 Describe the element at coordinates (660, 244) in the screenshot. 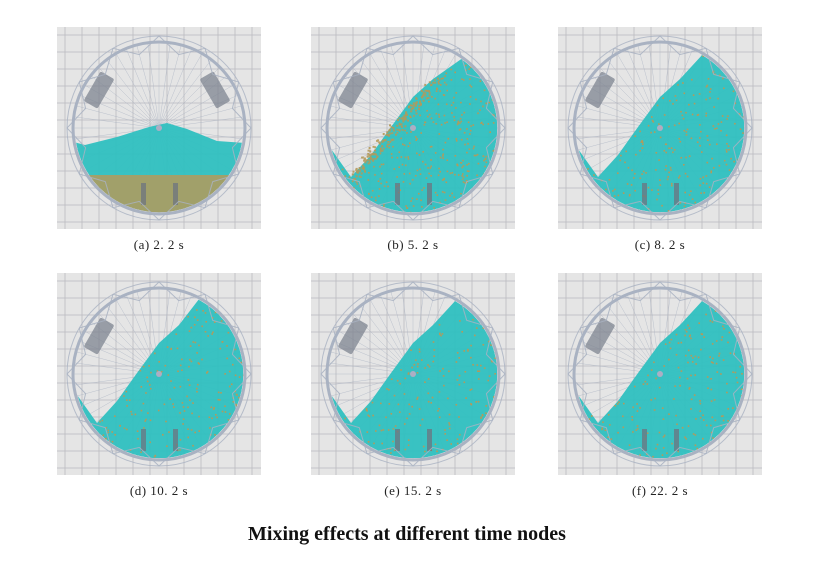

I see `panel-caption-c: (c) 8. 2 s` at that location.